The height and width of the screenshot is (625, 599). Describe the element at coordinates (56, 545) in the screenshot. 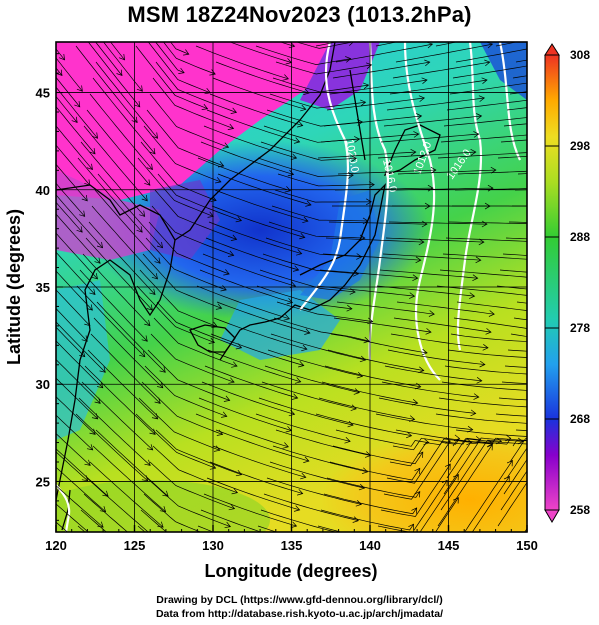

I see `x-tick-label: 120` at that location.